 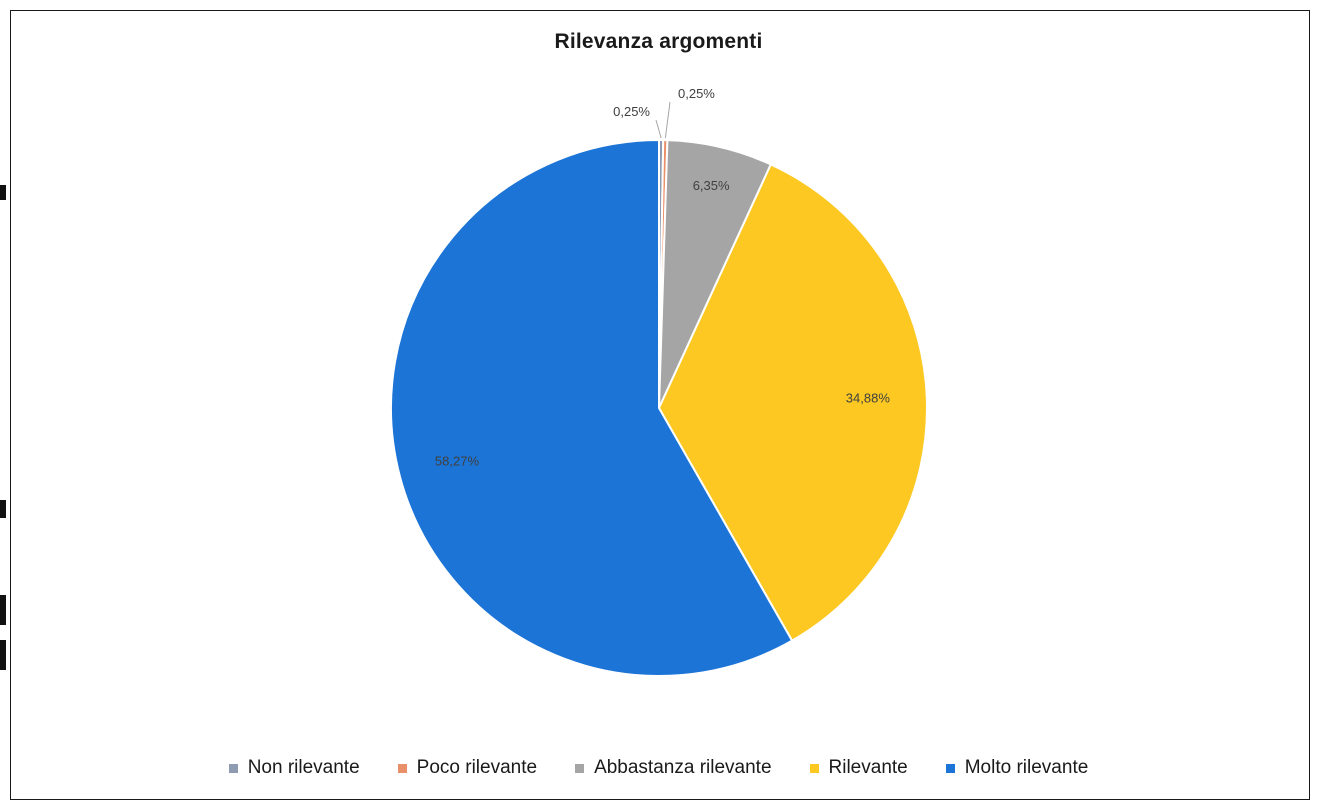 I want to click on legend-item: Non rilevante, so click(x=294, y=768).